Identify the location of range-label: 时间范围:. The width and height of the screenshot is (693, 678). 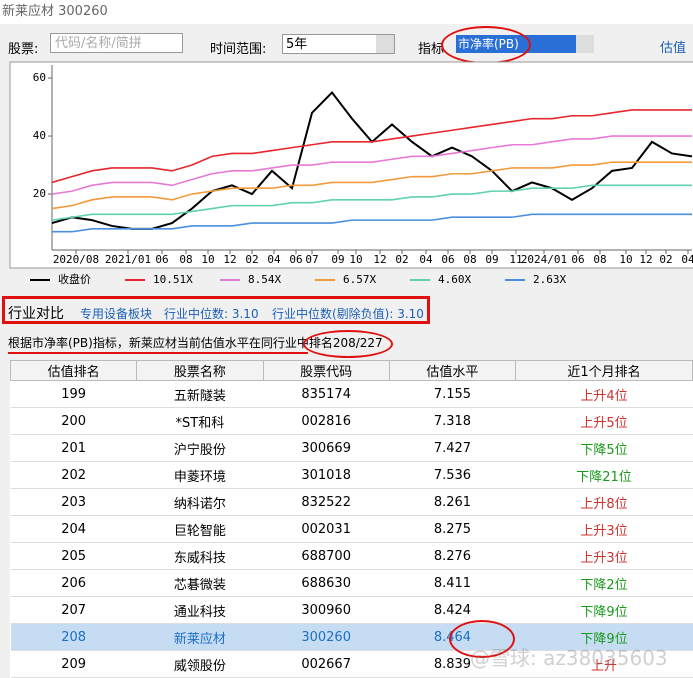
(238, 49).